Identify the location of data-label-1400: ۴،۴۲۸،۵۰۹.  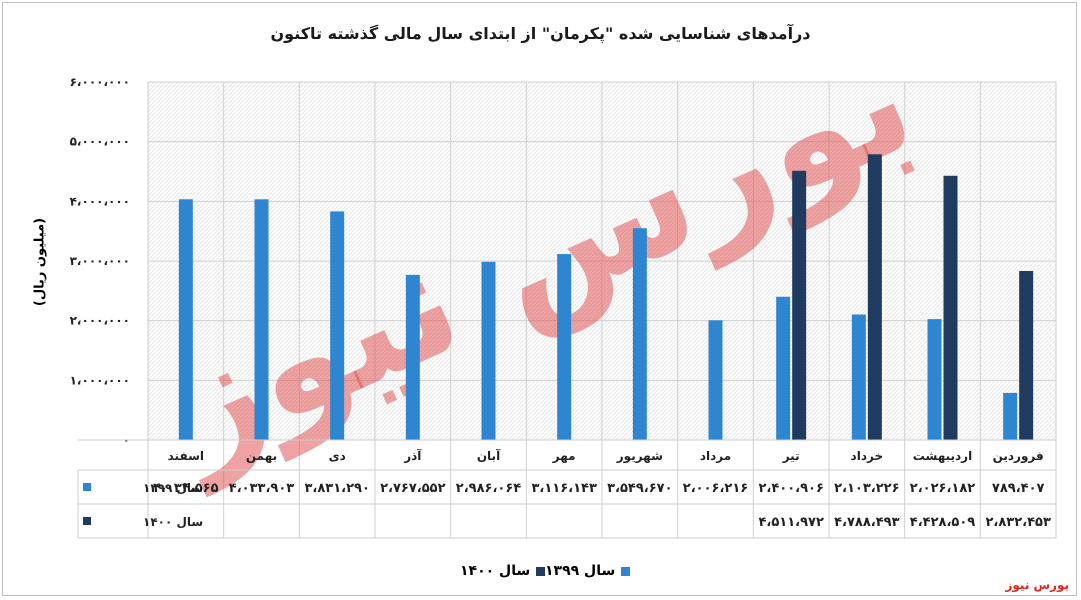
(942, 522).